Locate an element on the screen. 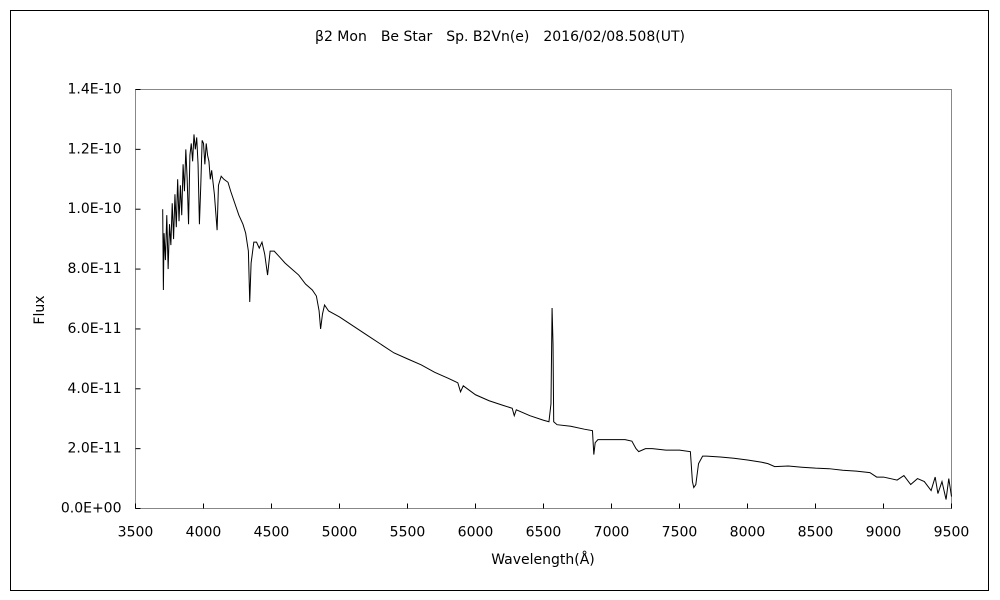 This screenshot has width=1000, height=600. x-axis-label: Wavelength(Å) is located at coordinates (543, 559).